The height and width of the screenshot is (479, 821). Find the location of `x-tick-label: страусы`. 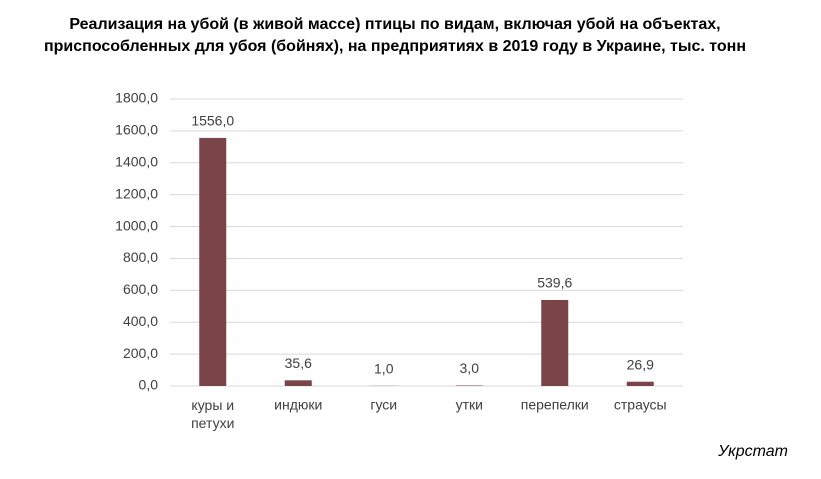

x-tick-label: страусы is located at coordinates (640, 405).